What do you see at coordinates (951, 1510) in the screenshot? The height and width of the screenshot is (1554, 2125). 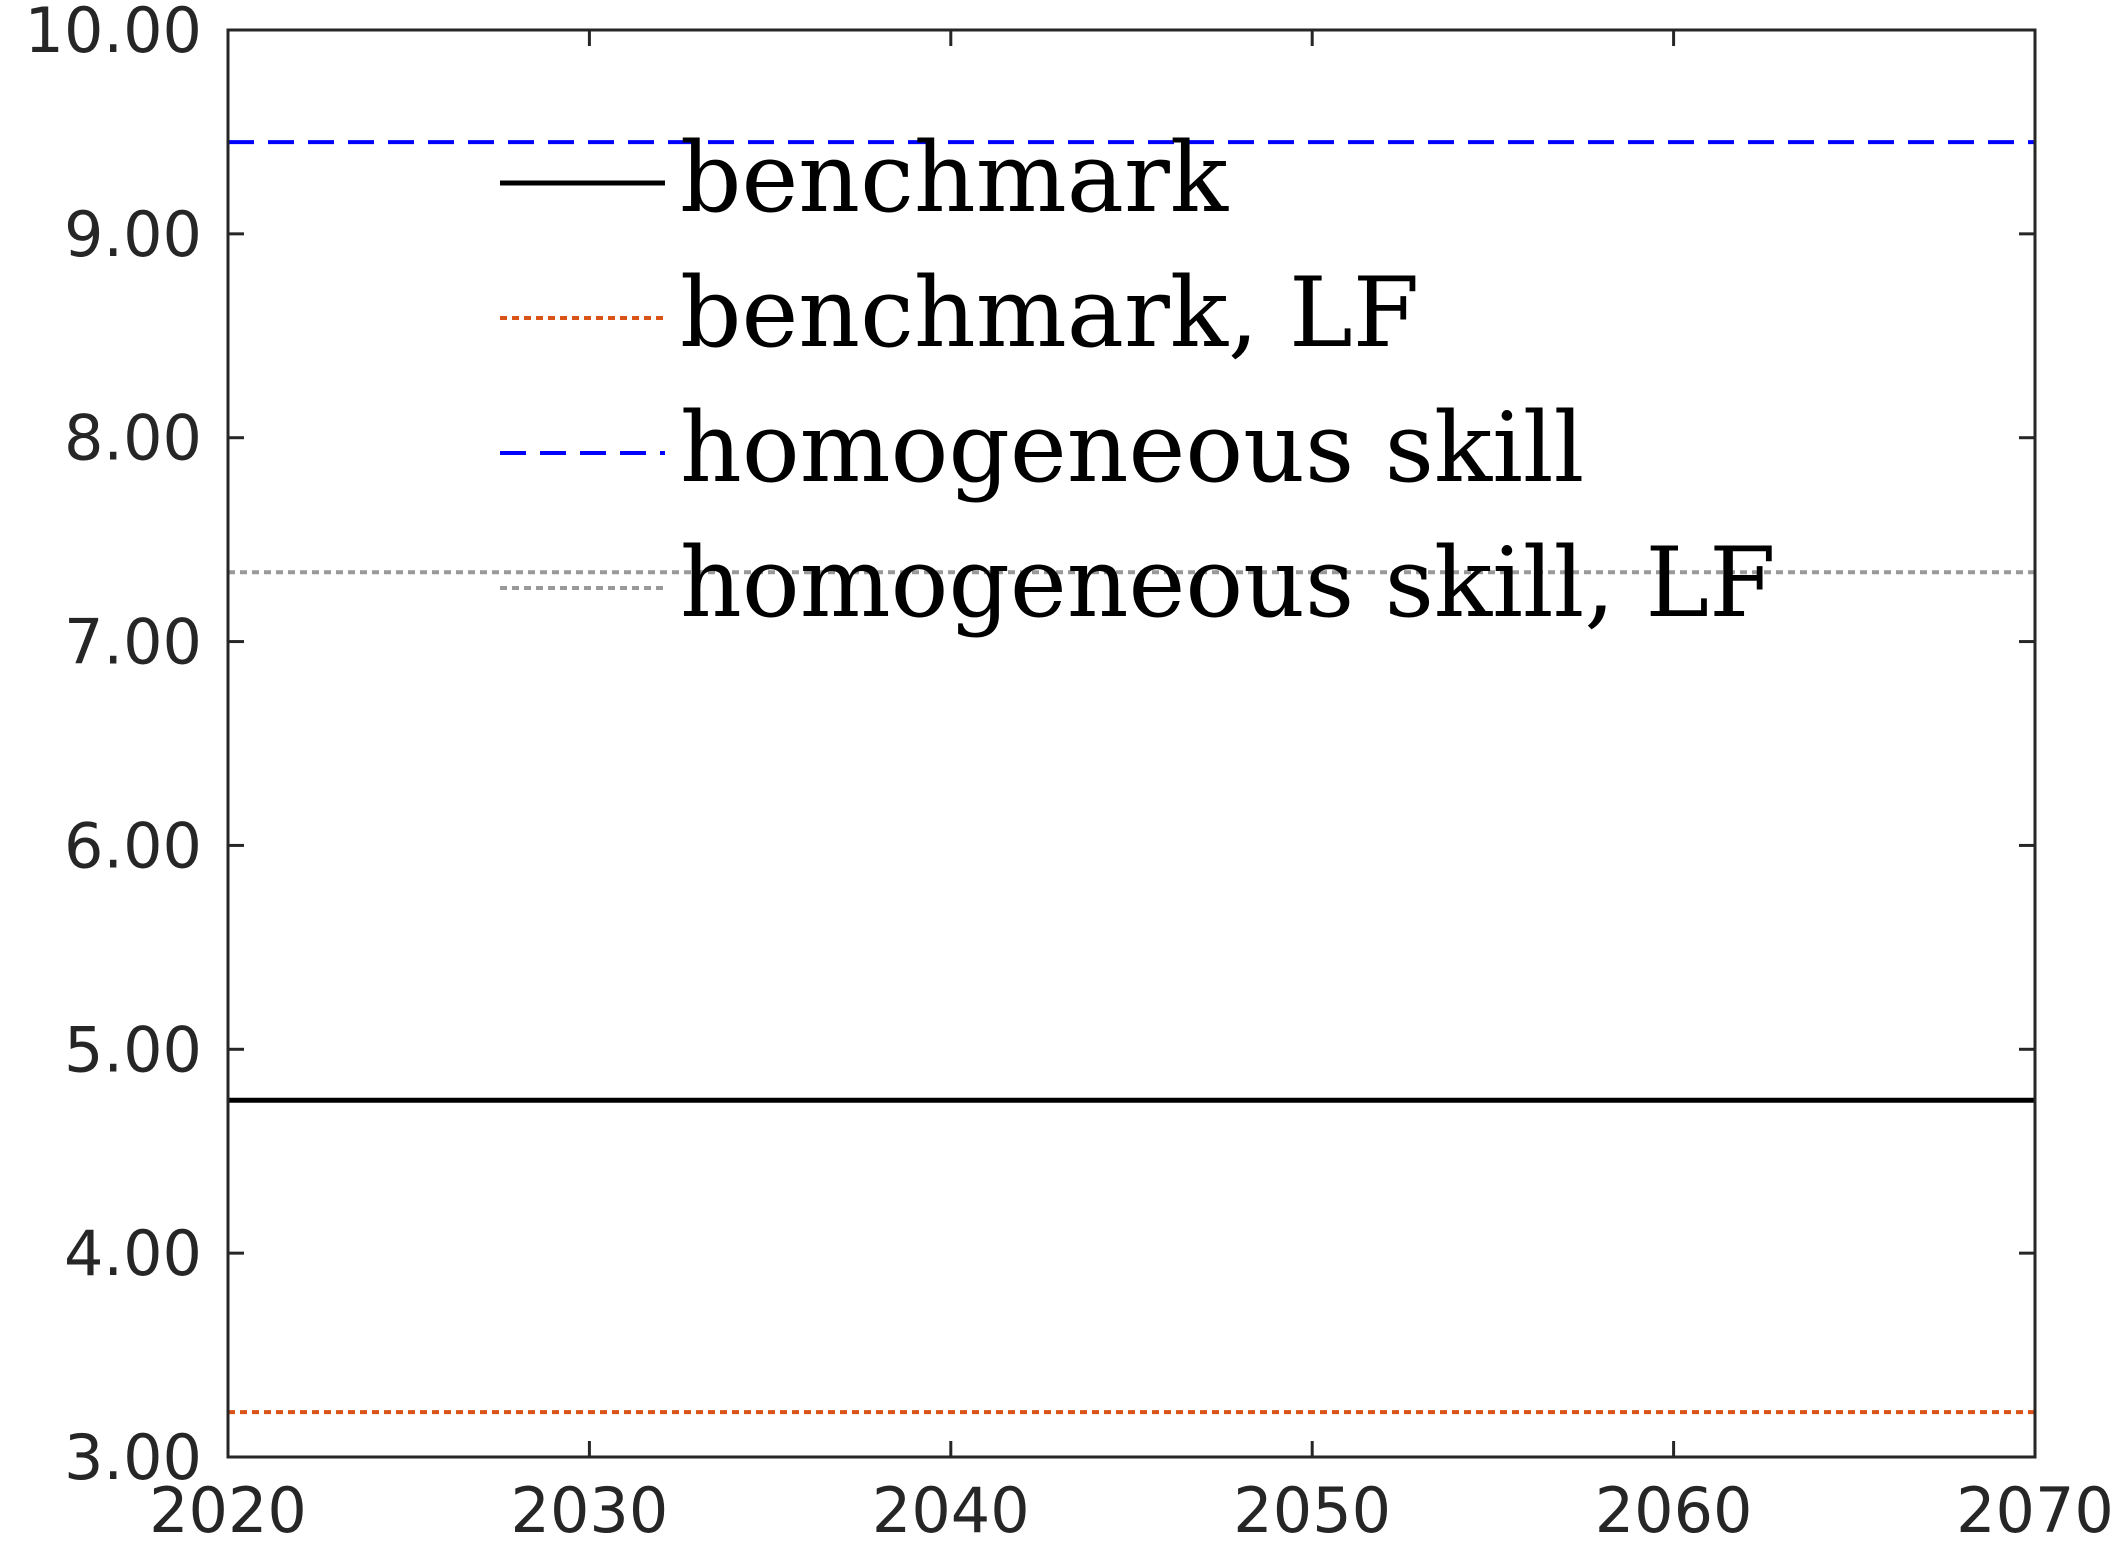 I see `x-tick-label: 2040` at bounding box center [951, 1510].